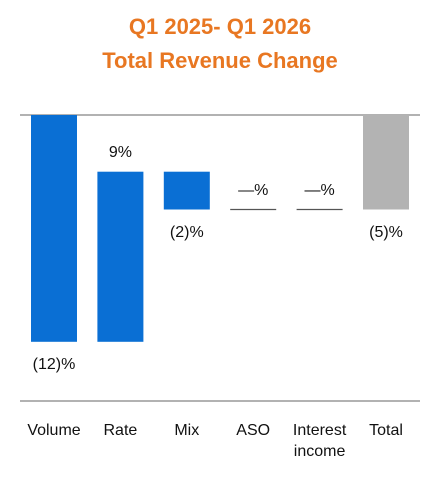 The width and height of the screenshot is (440, 480). Describe the element at coordinates (220, 26) in the screenshot. I see `chart-title: Q1 2025- Q1 2026` at that location.